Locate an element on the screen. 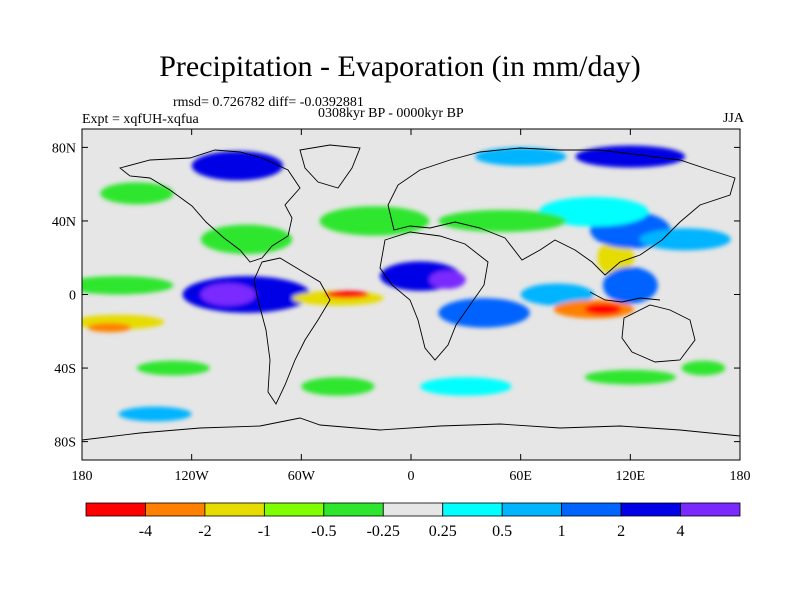 Image resolution: width=800 pixels, height=600 pixels. colorbar-label: -1 is located at coordinates (264, 531).